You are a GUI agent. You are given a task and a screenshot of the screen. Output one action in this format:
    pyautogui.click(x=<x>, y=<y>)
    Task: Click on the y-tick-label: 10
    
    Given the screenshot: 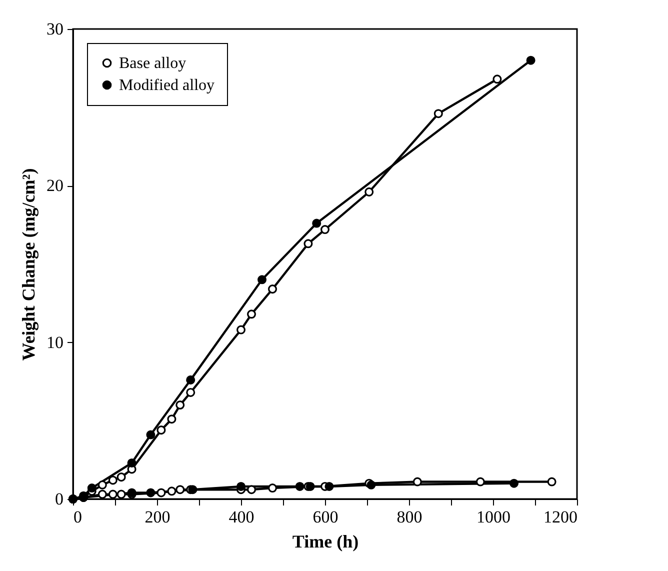 What is the action you would take?
    pyautogui.click(x=55, y=342)
    